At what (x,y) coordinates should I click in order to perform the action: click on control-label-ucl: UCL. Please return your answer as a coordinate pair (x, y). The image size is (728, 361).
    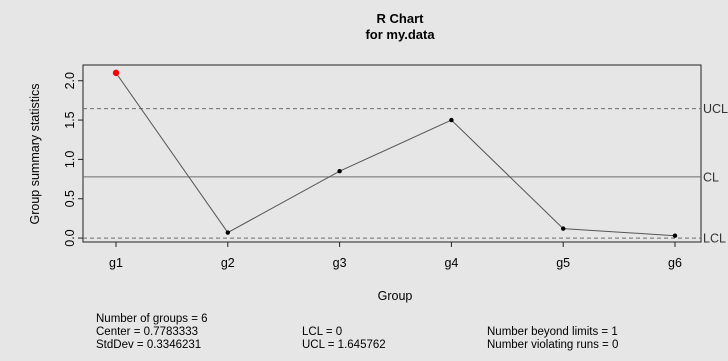
    Looking at the image, I should click on (715, 109).